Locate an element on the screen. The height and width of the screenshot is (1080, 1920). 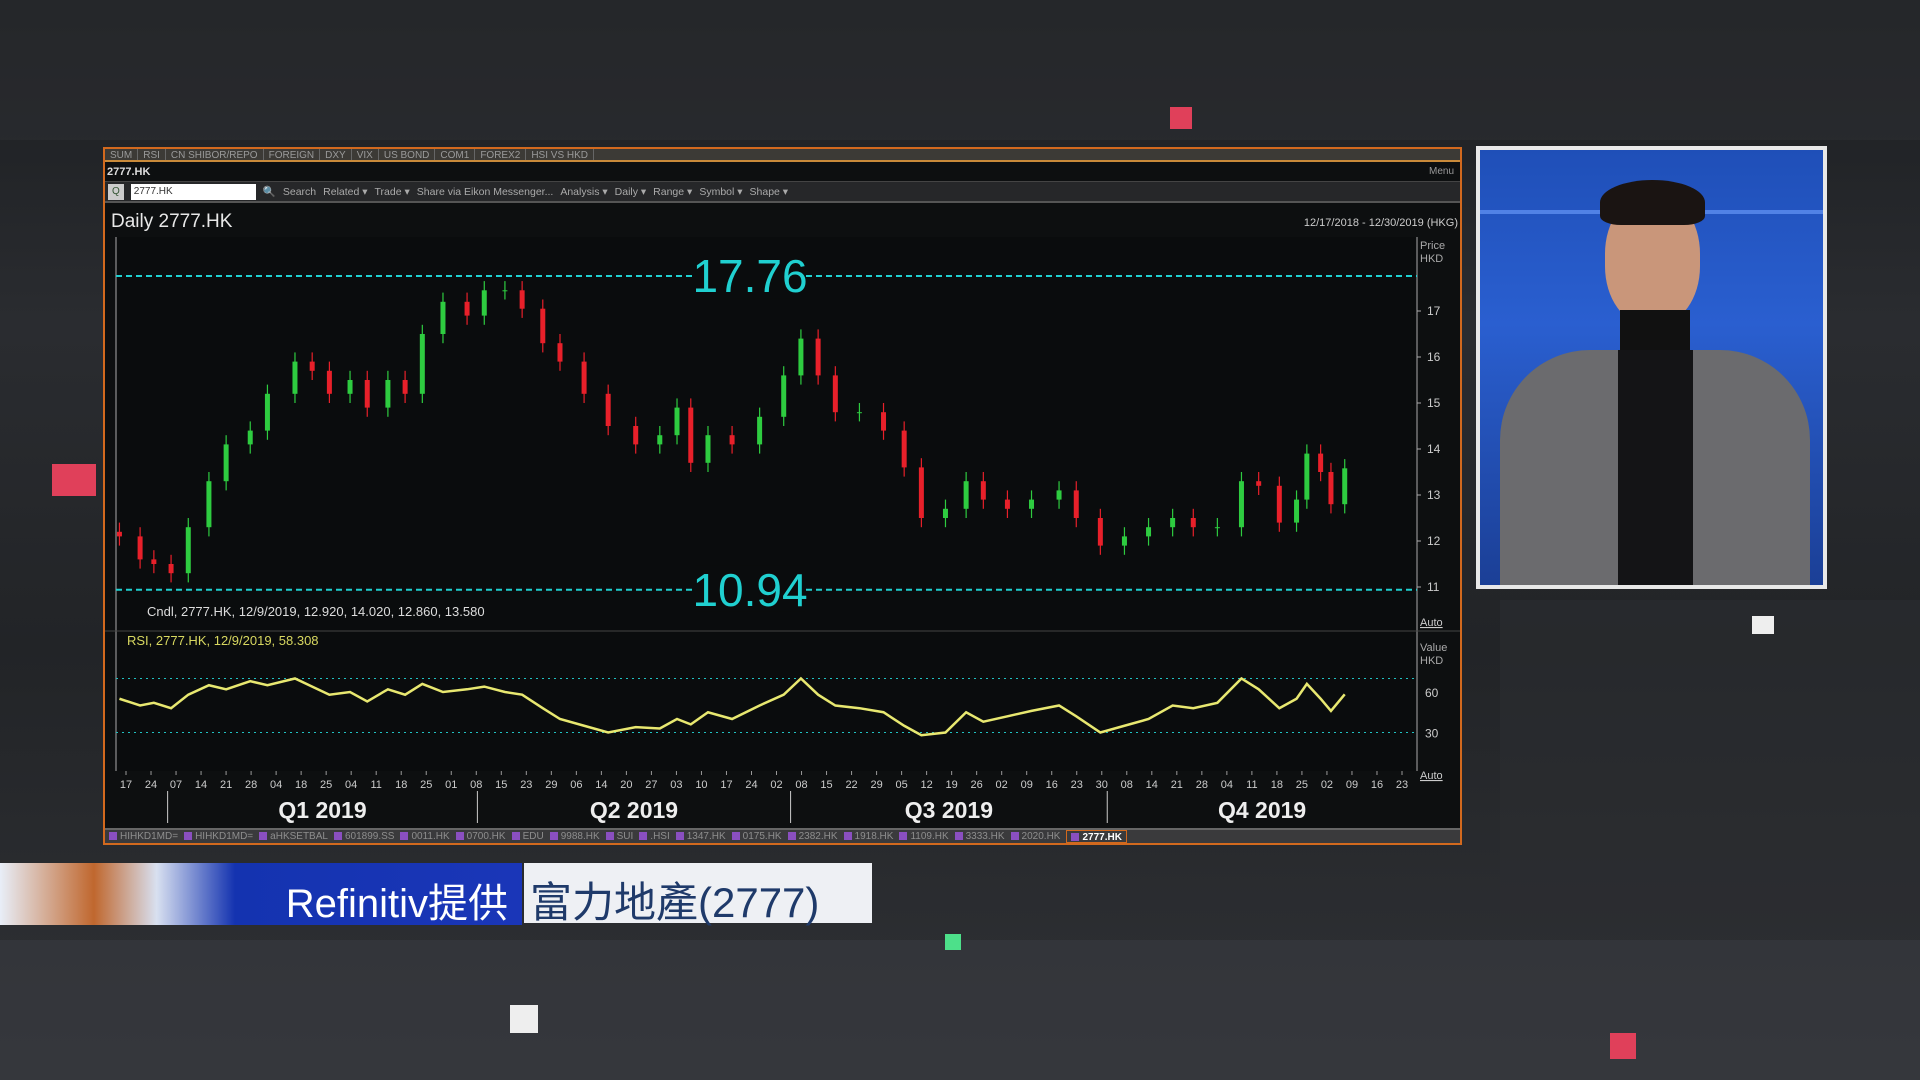
tab-2: CN SHIBOR/REPO is located at coordinates (215, 155).